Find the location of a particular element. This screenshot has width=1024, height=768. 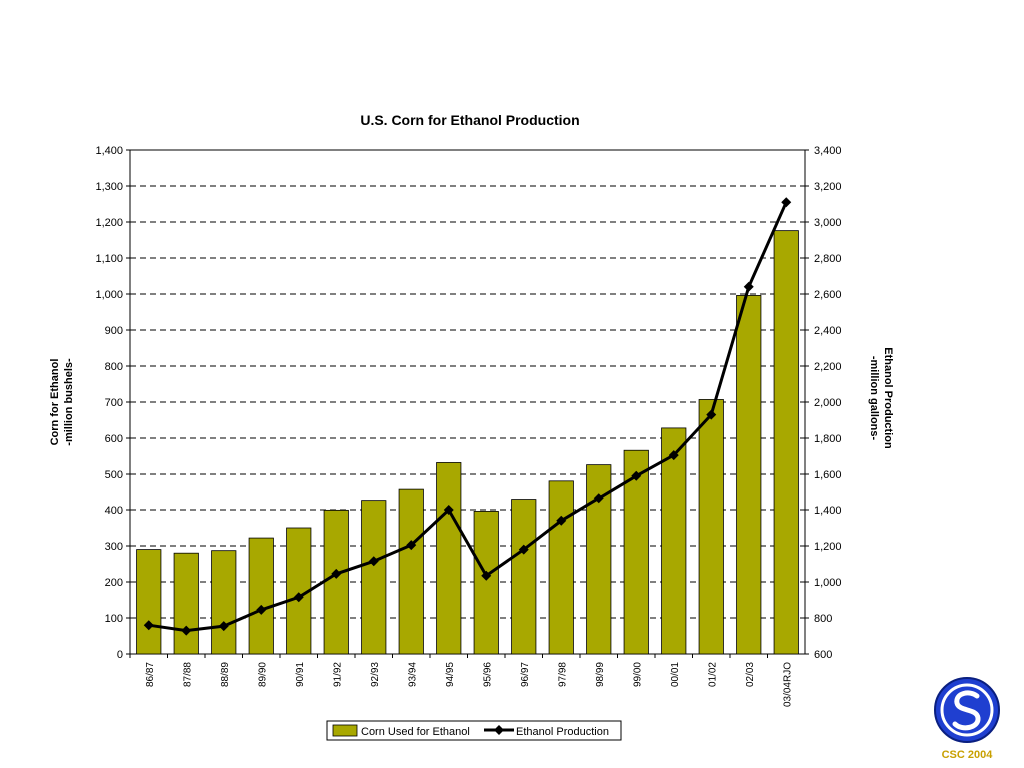

left-tick-label: 0 is located at coordinates (120, 655).